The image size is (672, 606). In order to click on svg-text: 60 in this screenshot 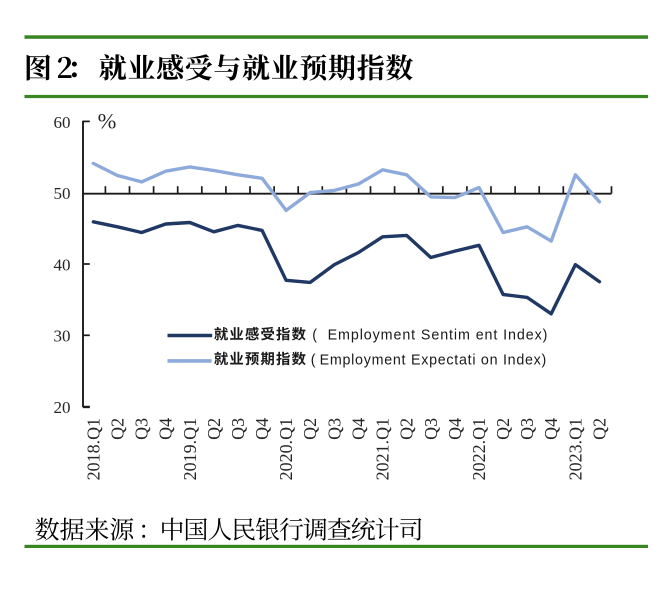, I will do `click(62, 122)`.